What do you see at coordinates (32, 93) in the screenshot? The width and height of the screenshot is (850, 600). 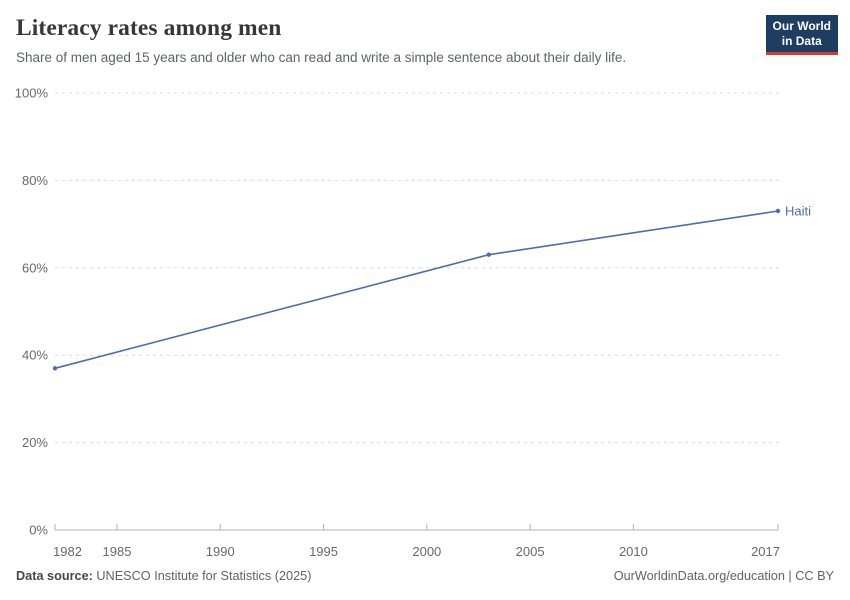 I see `y-tick-label-100: 100%` at bounding box center [32, 93].